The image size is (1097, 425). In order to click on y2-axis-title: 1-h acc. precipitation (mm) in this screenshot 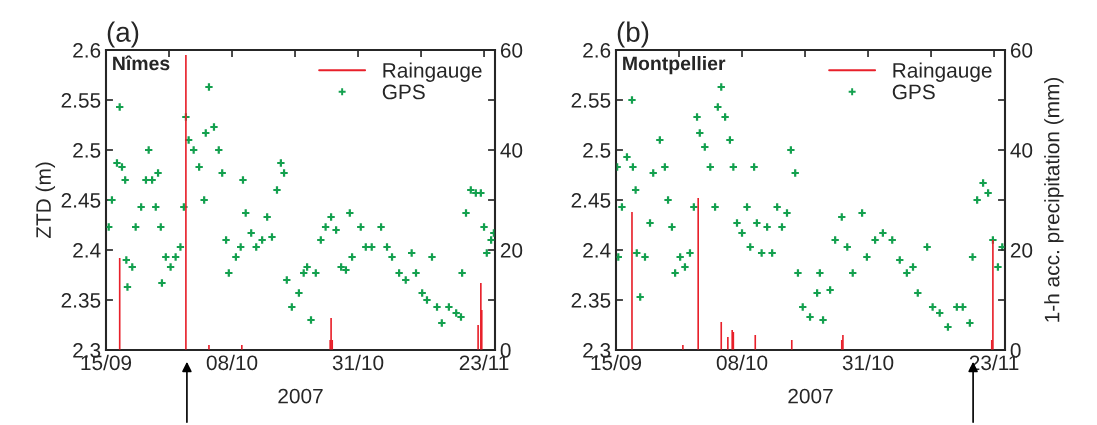, I will do `click(1054, 199)`.